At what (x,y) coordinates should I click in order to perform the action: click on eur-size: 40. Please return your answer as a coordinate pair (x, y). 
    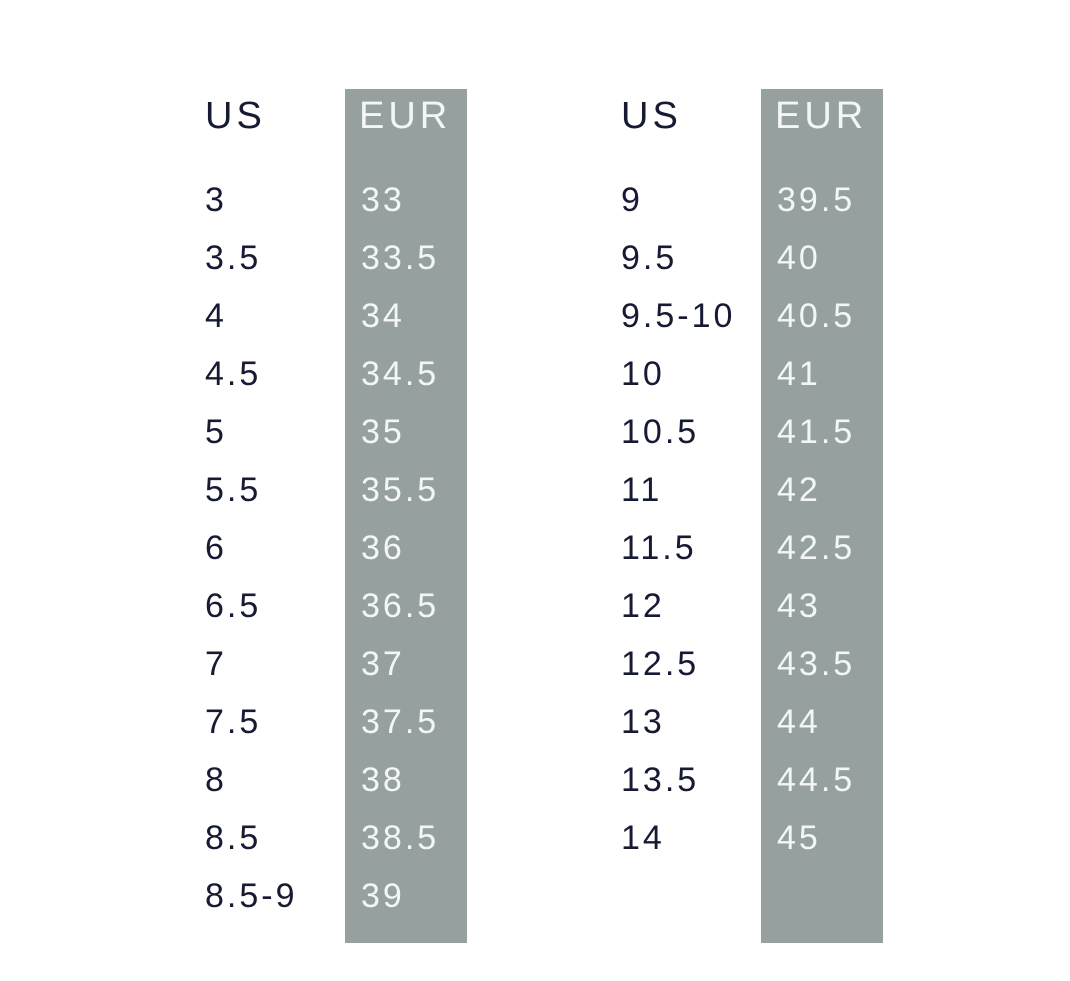
    Looking at the image, I should click on (799, 258).